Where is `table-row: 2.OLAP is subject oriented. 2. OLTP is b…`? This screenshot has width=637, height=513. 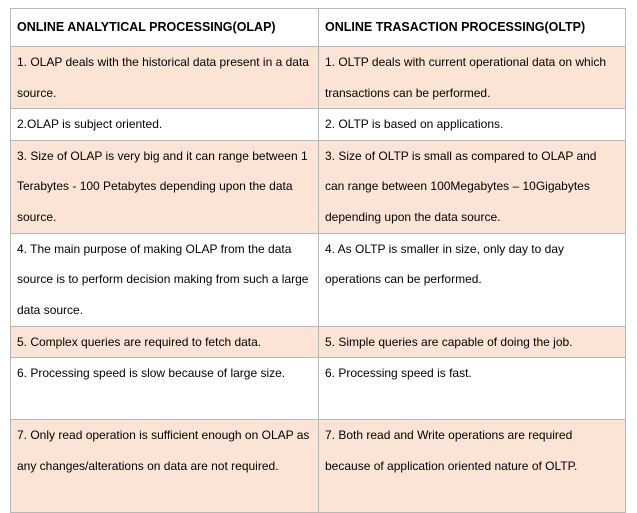 table-row: 2.OLAP is subject oriented. 2. OLTP is b… is located at coordinates (318, 124).